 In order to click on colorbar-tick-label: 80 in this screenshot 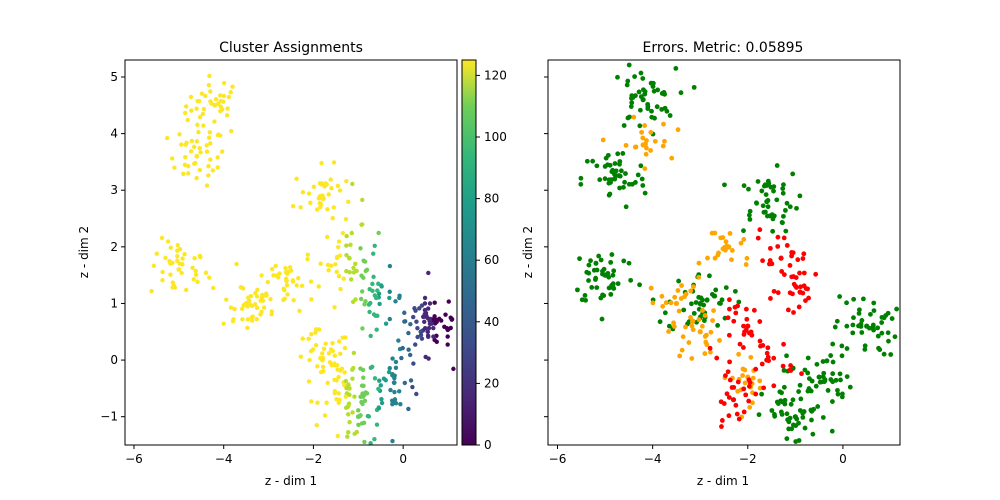, I will do `click(491, 199)`.